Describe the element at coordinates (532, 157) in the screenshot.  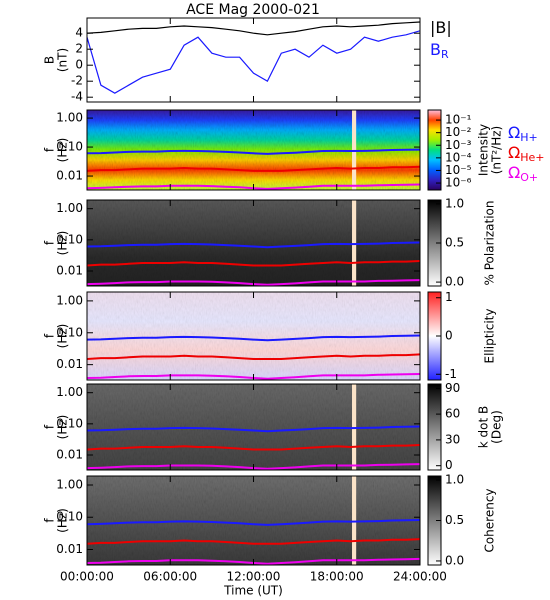
I see `legend-subscript: He+` at that location.